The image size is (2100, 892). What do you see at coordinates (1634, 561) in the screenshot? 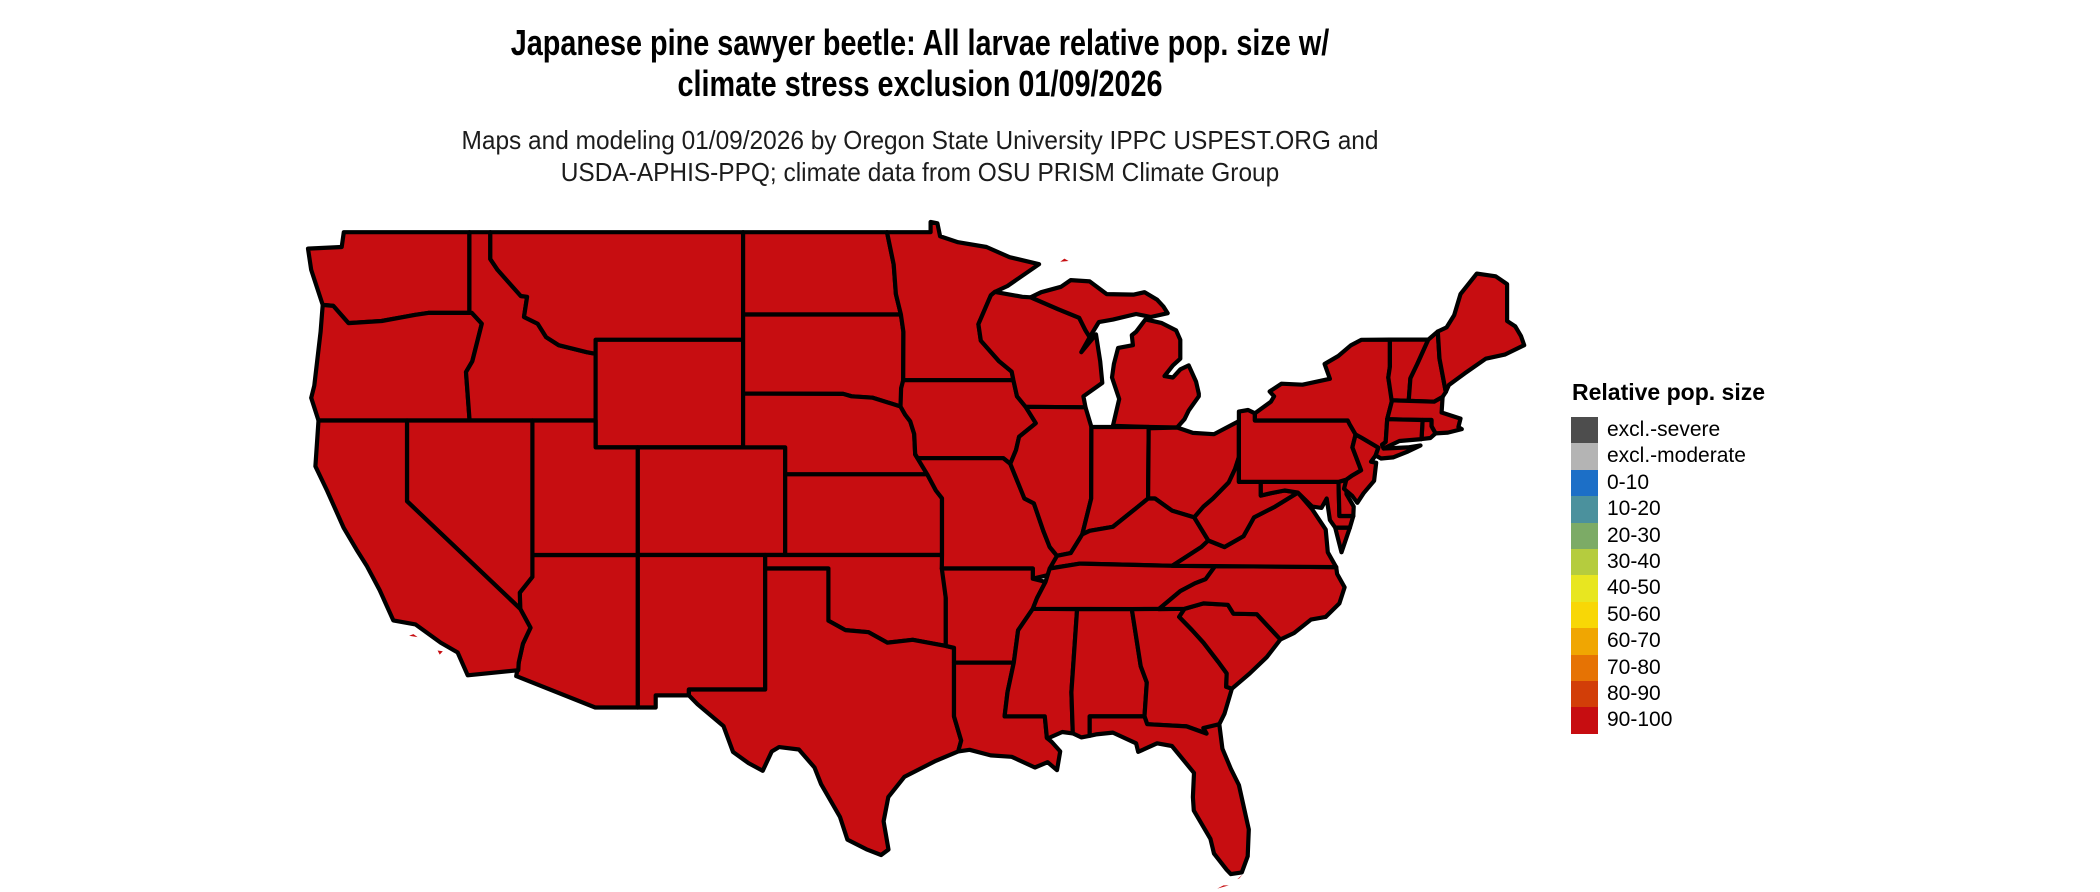
I see `legend-label: 30-40` at bounding box center [1634, 561].